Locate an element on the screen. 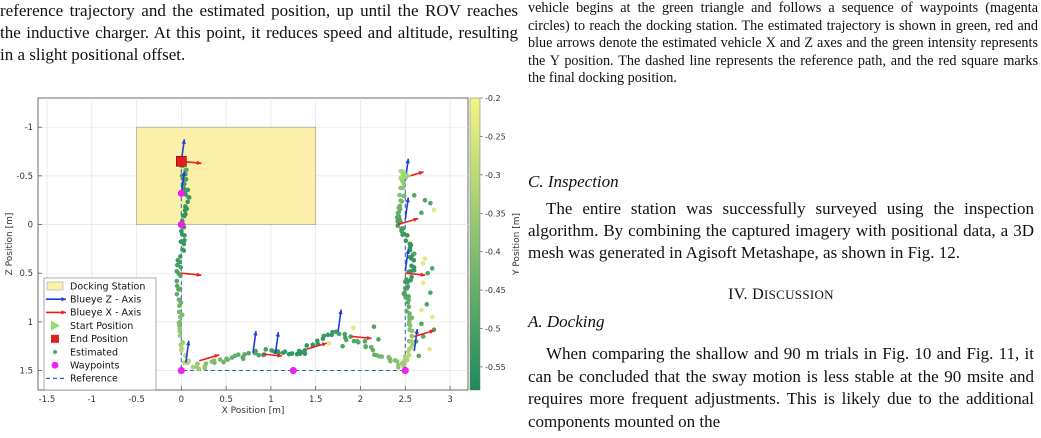 The image size is (1041, 438). legend-label: Estimated is located at coordinates (94, 352).